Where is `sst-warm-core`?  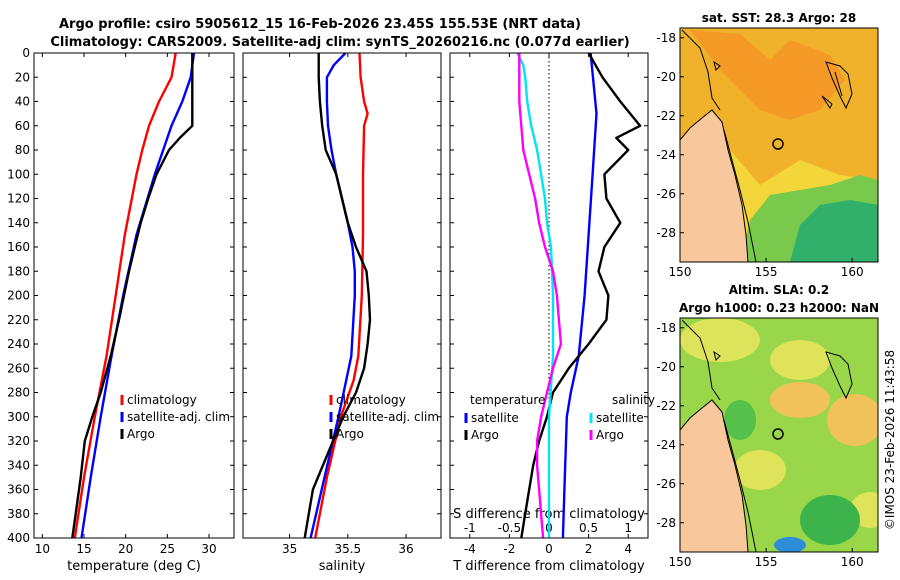 sst-warm-core is located at coordinates (767, 75).